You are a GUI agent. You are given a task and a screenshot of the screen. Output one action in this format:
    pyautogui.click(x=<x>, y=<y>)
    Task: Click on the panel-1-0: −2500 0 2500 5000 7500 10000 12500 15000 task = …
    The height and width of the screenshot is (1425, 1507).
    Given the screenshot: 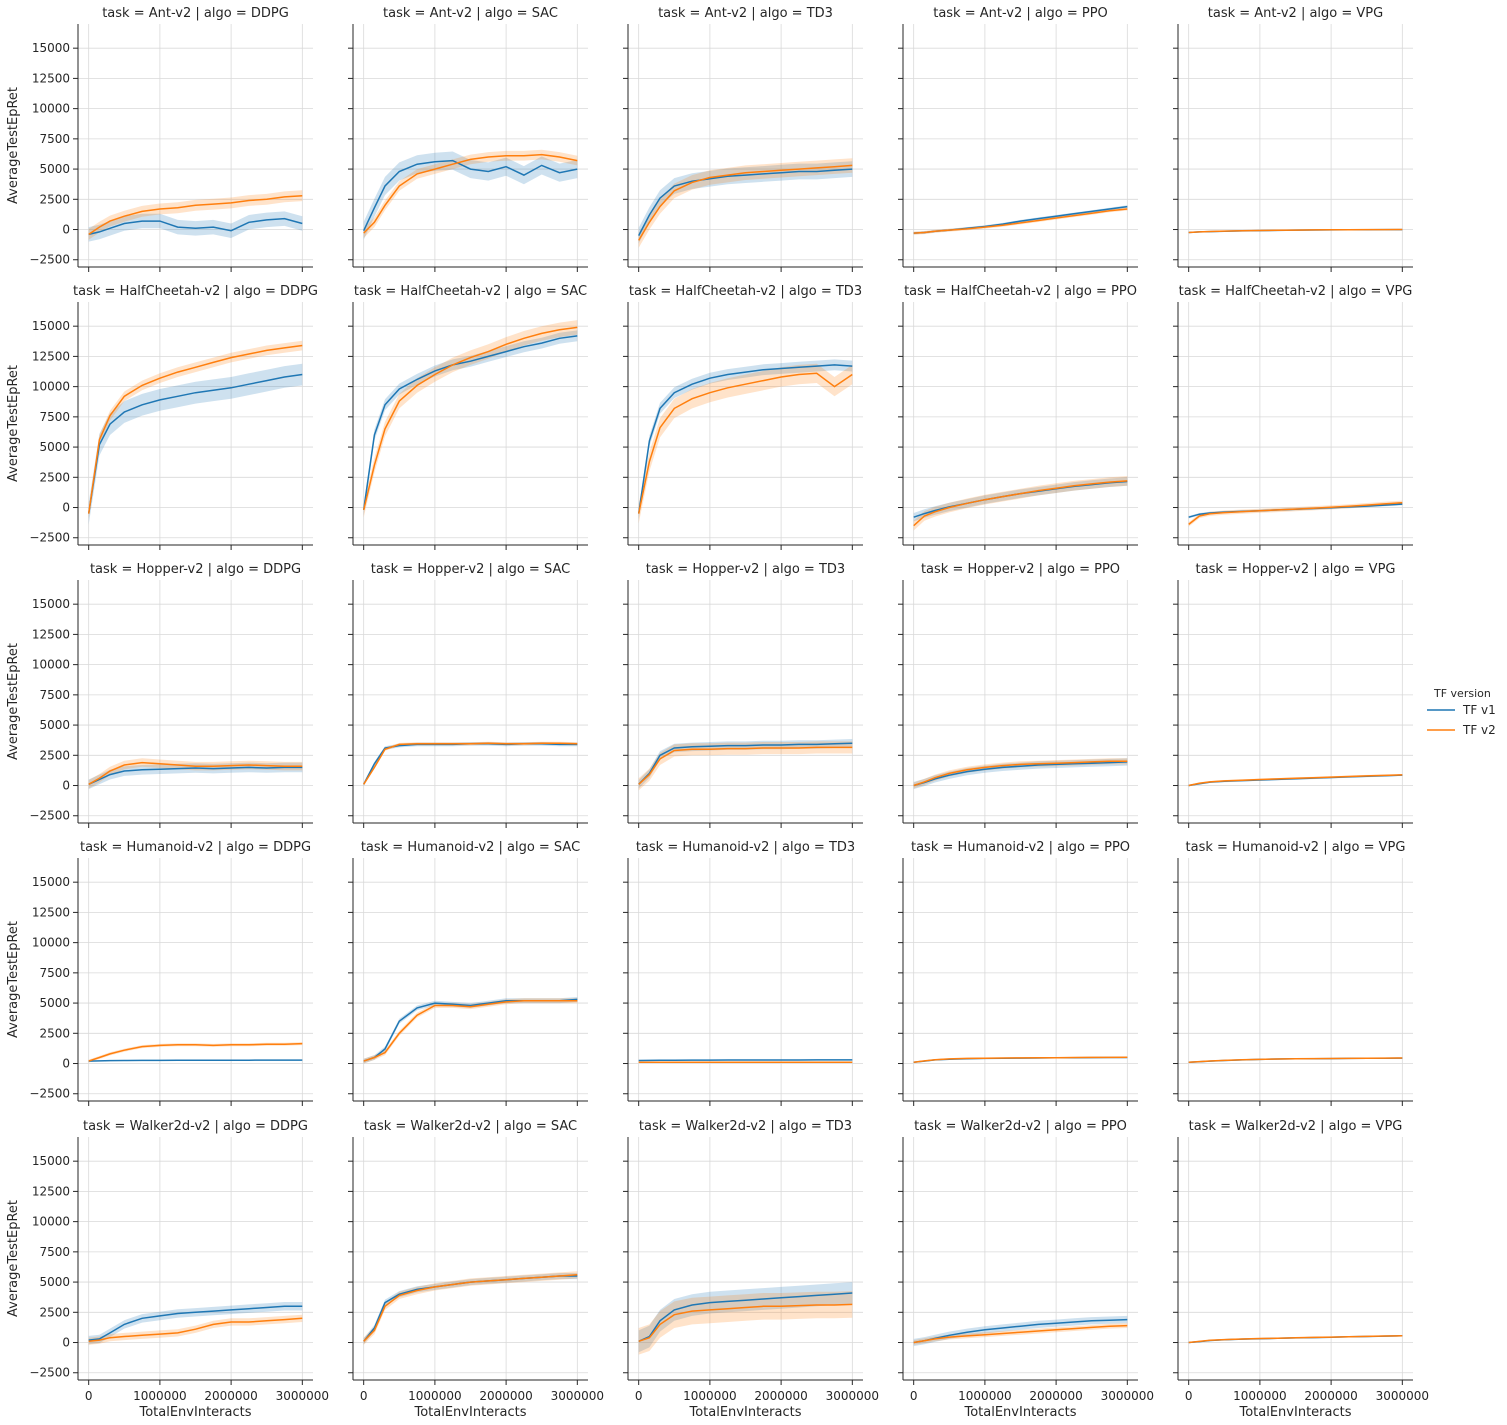 What is the action you would take?
    pyautogui.click(x=162, y=417)
    